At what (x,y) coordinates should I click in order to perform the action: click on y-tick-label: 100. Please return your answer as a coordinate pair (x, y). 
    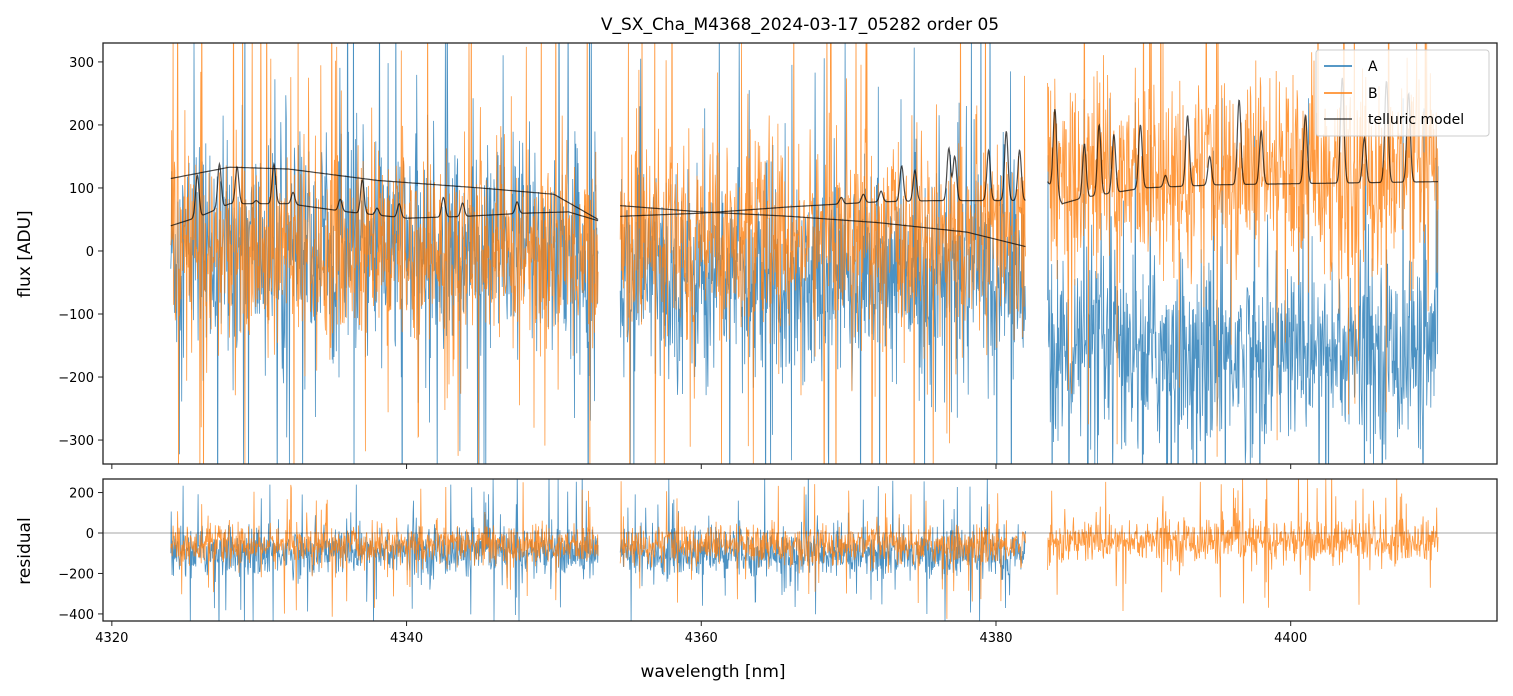
    Looking at the image, I should click on (81, 189).